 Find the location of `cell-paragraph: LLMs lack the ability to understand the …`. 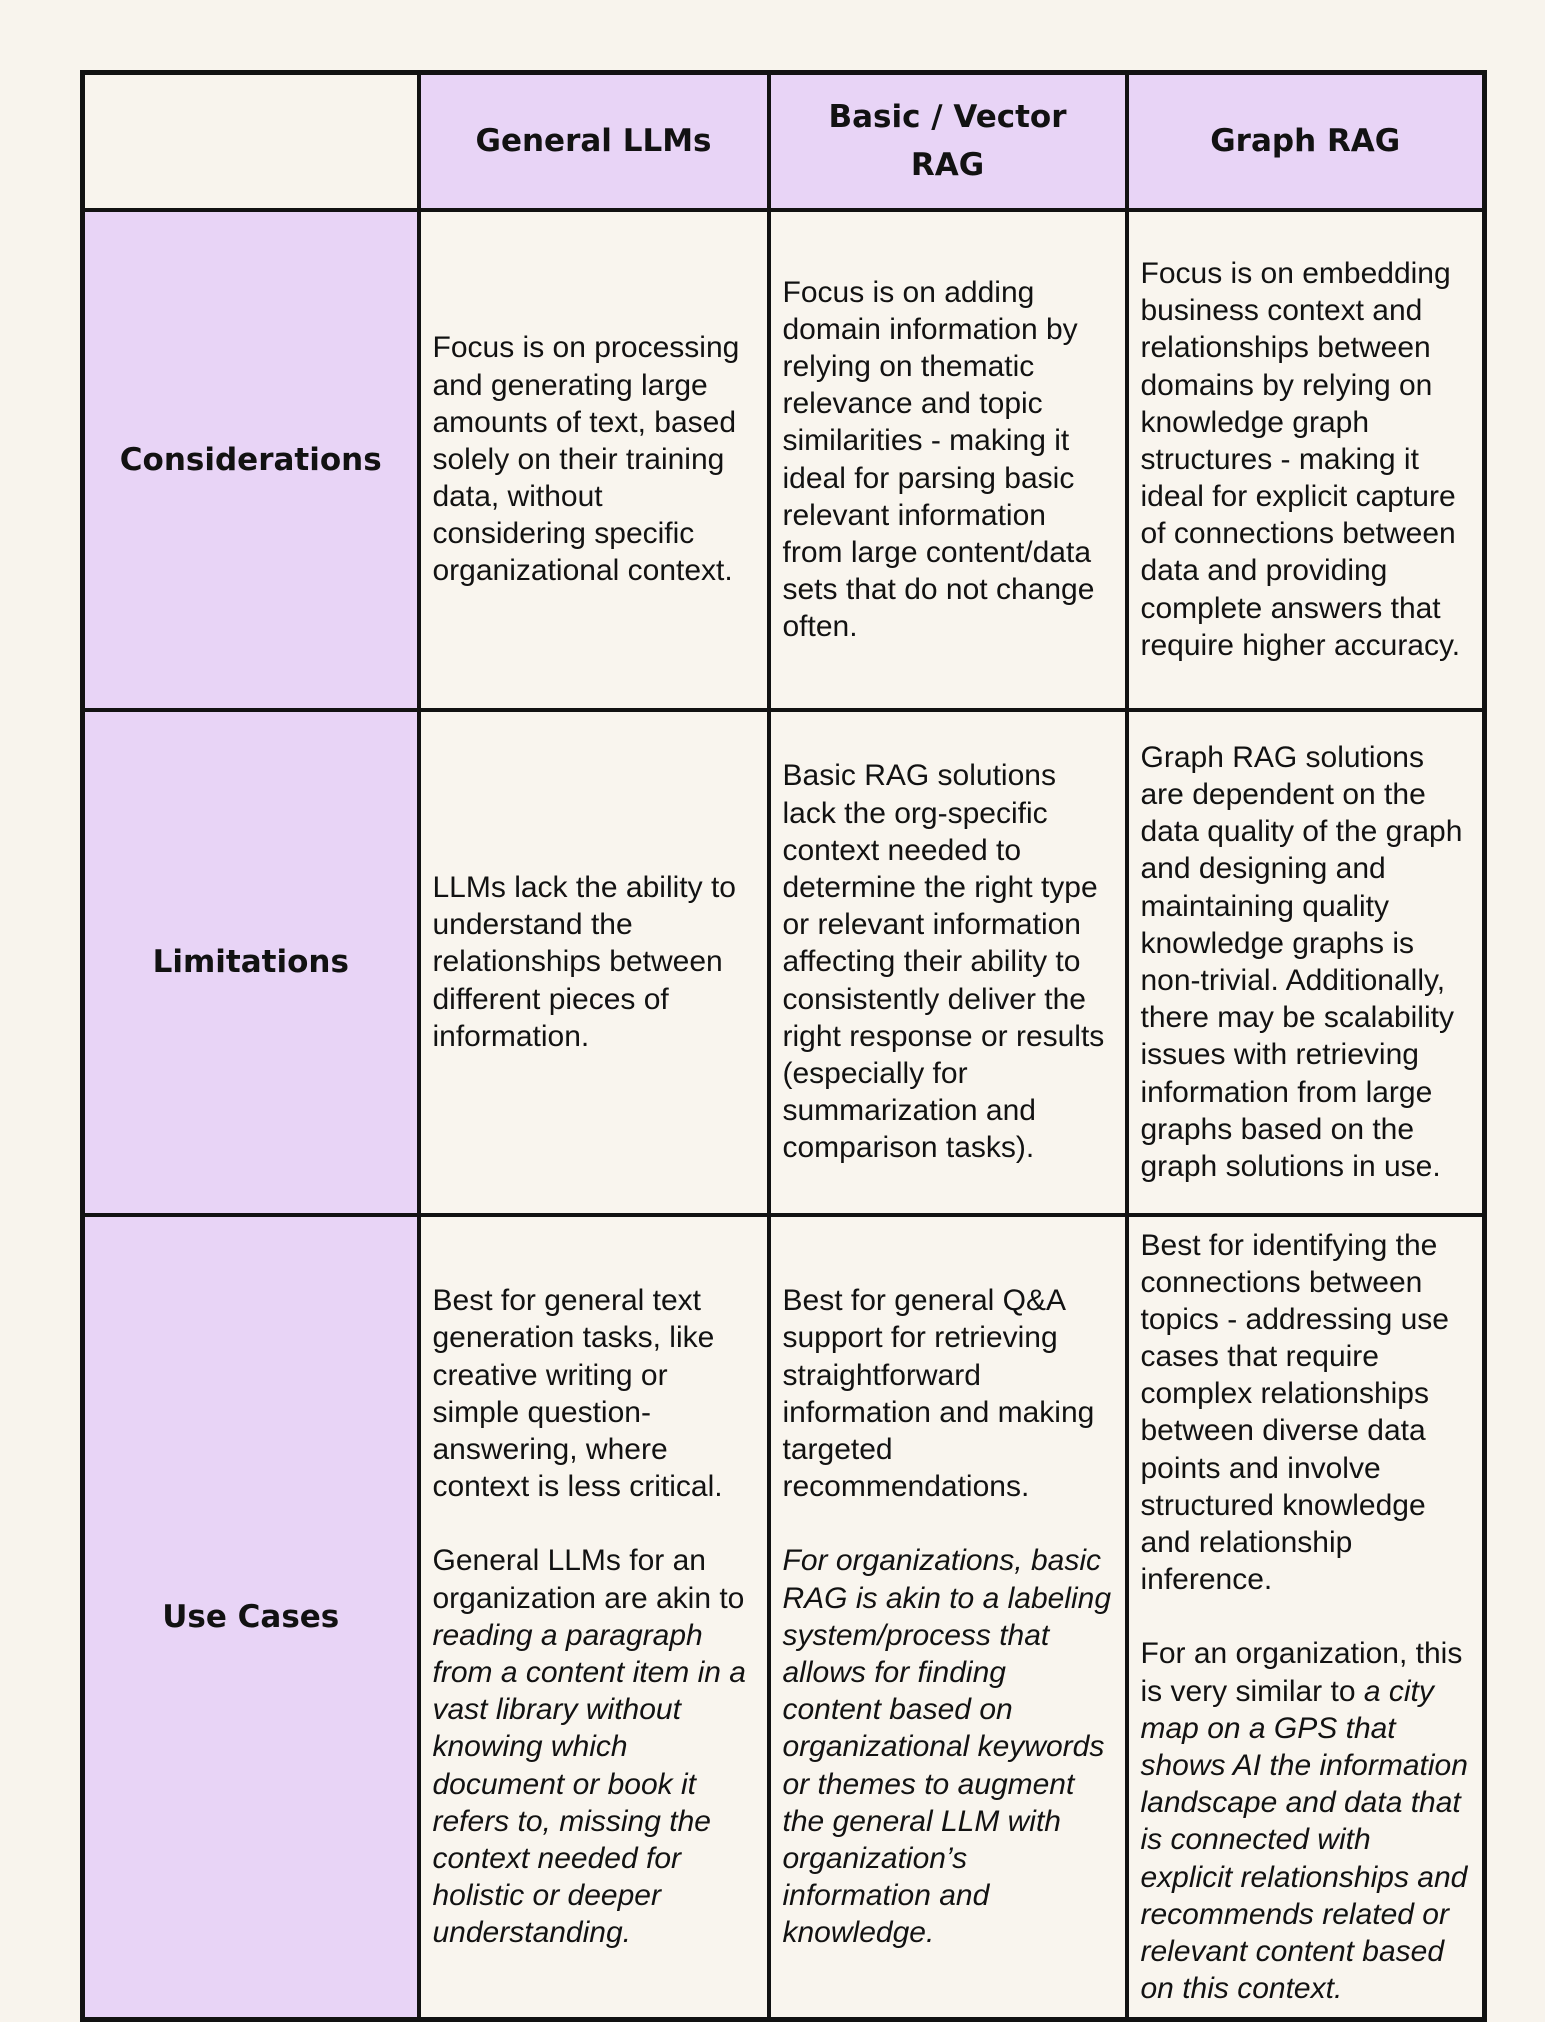

cell-paragraph: LLMs lack the ability to understand the … is located at coordinates (594, 962).